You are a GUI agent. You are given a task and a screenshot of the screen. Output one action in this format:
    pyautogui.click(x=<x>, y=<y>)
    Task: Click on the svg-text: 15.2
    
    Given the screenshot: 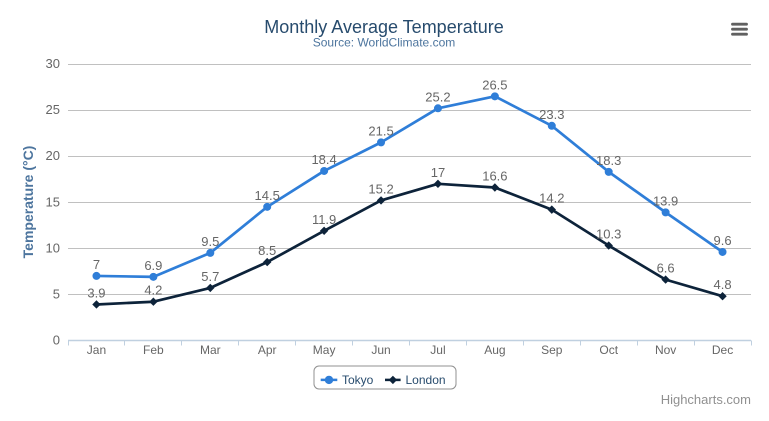 What is the action you would take?
    pyautogui.click(x=380, y=188)
    